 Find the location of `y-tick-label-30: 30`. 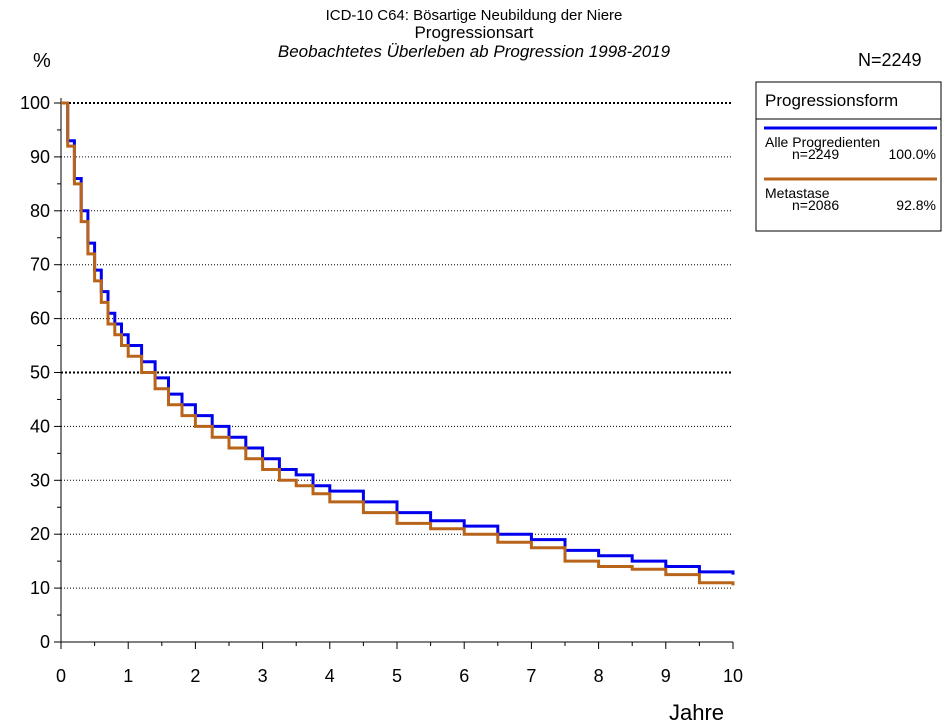

y-tick-label-30: 30 is located at coordinates (40, 480).